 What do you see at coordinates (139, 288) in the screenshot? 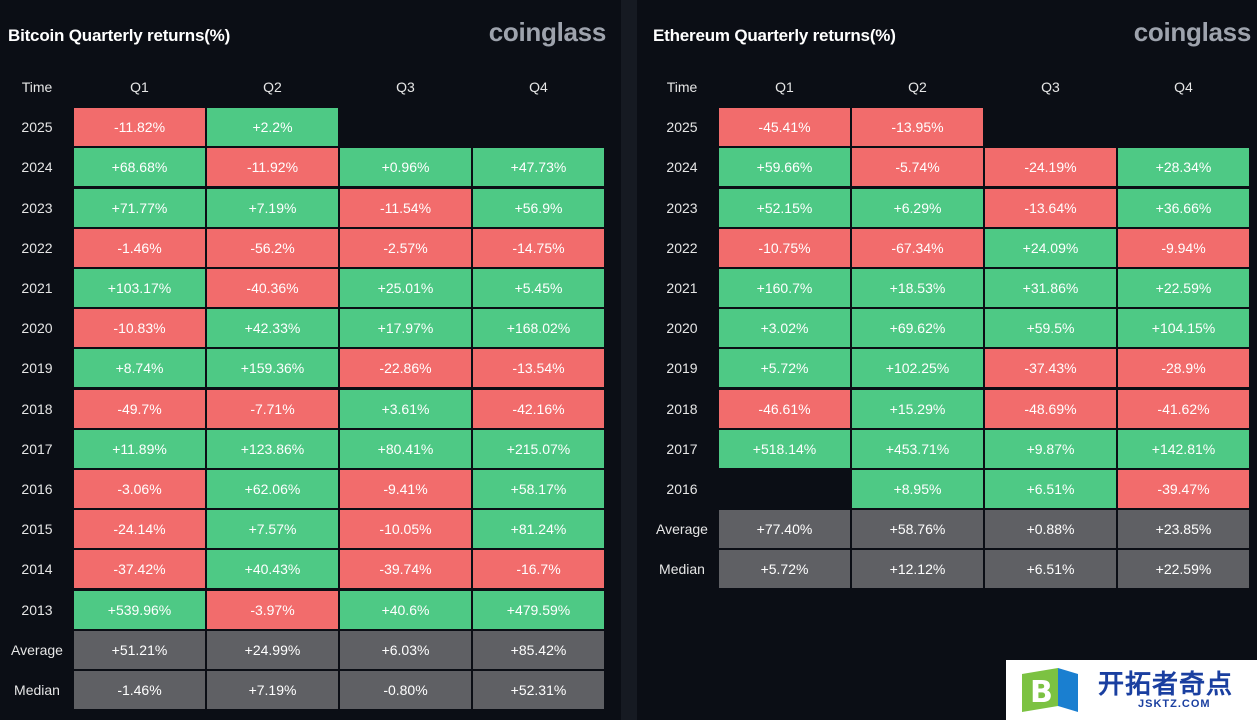
I see `return-cell: +103.17%` at bounding box center [139, 288].